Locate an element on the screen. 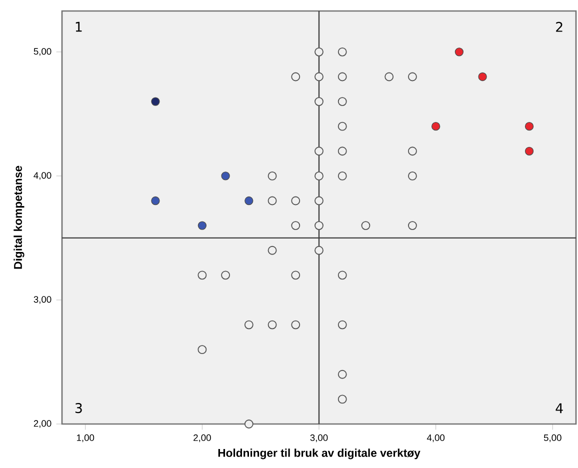 Image resolution: width=578 pixels, height=468 pixels. y-tick-label: 4,00 is located at coordinates (43, 176).